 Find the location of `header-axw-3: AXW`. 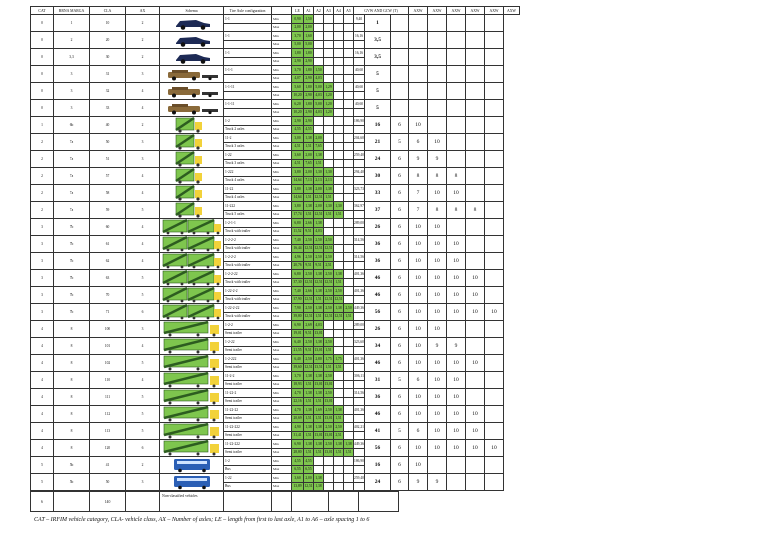

header-axw-3: AXW is located at coordinates (456, 10).